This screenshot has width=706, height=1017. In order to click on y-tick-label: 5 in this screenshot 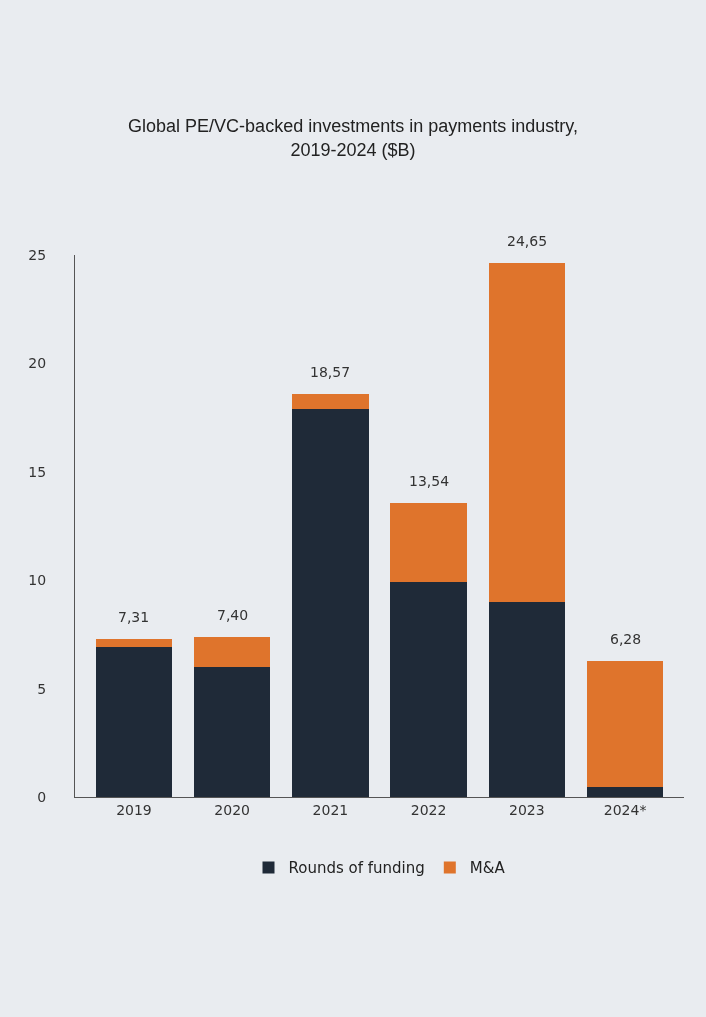, I will do `click(42, 688)`.